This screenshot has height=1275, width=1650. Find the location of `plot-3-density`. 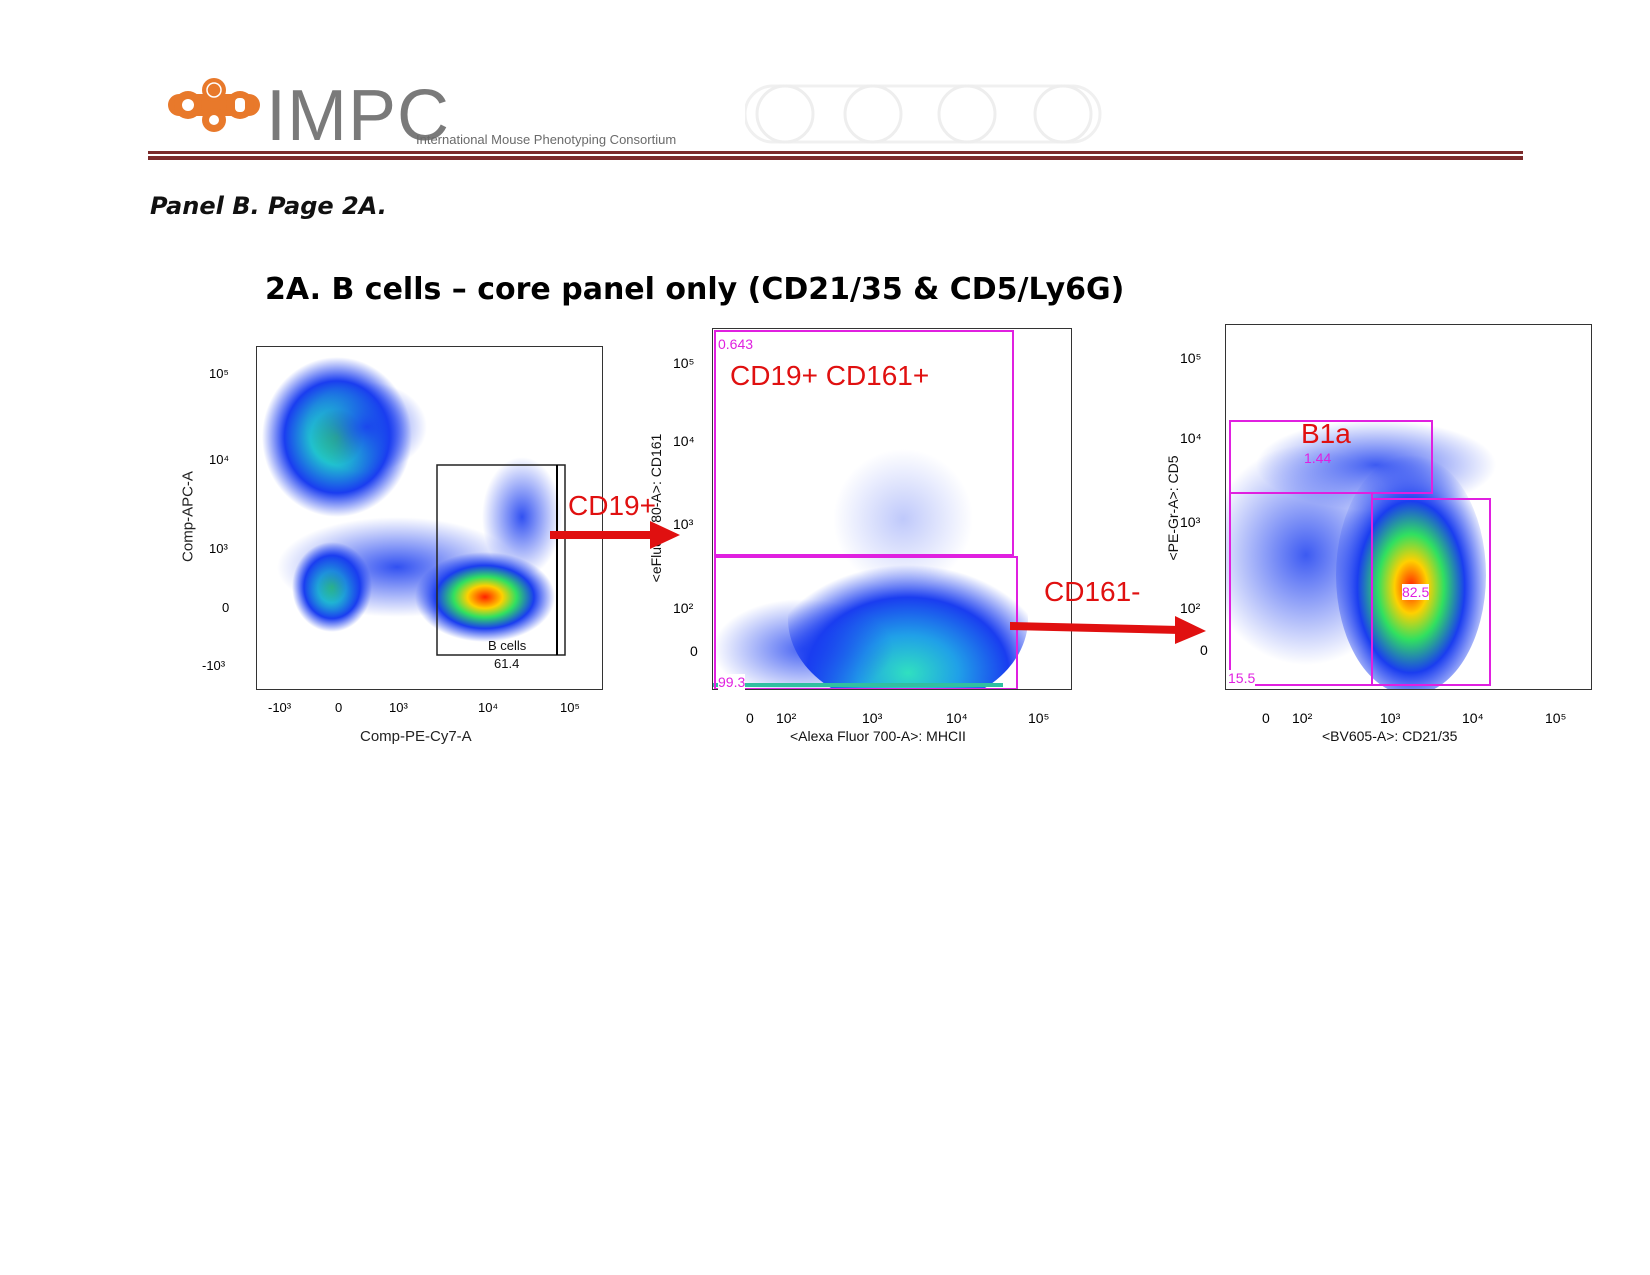

plot-3-density is located at coordinates (1361, 554).